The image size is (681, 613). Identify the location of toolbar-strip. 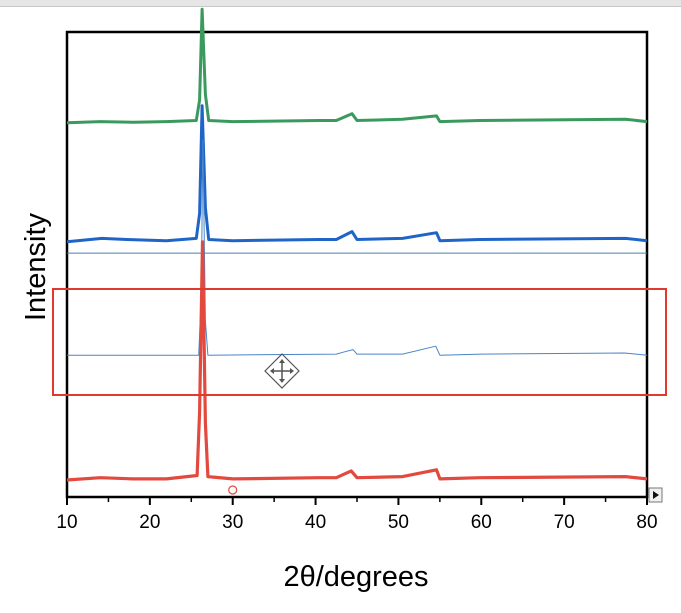
(340, 3).